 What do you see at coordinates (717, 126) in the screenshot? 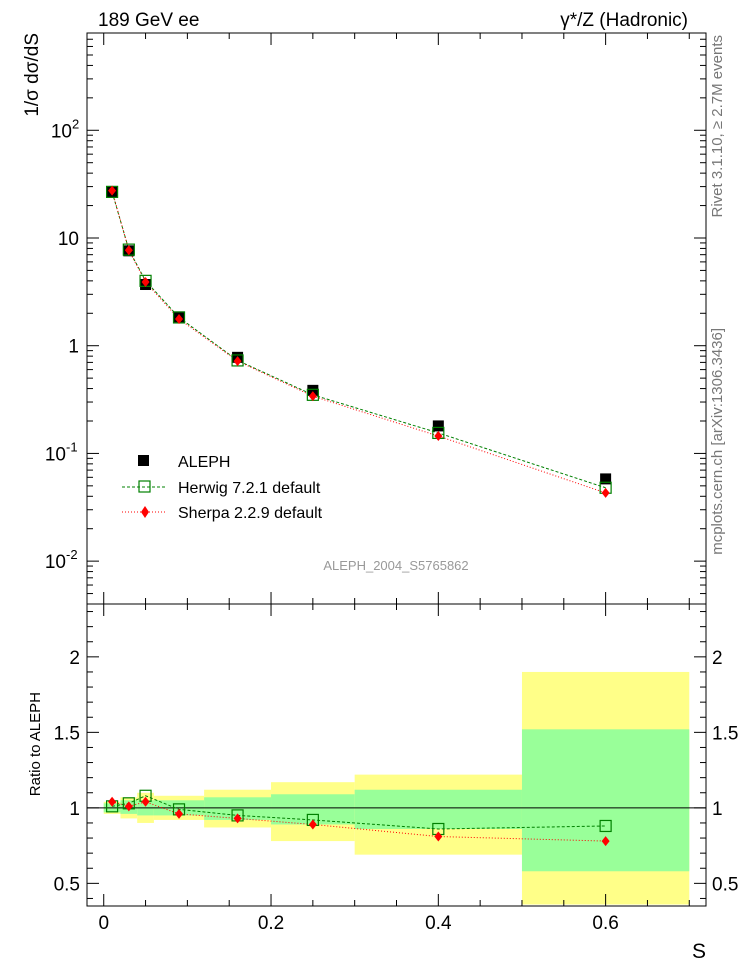
I see `rivet-label: Rivet 3.1.10, ≥ 2.7M events` at bounding box center [717, 126].